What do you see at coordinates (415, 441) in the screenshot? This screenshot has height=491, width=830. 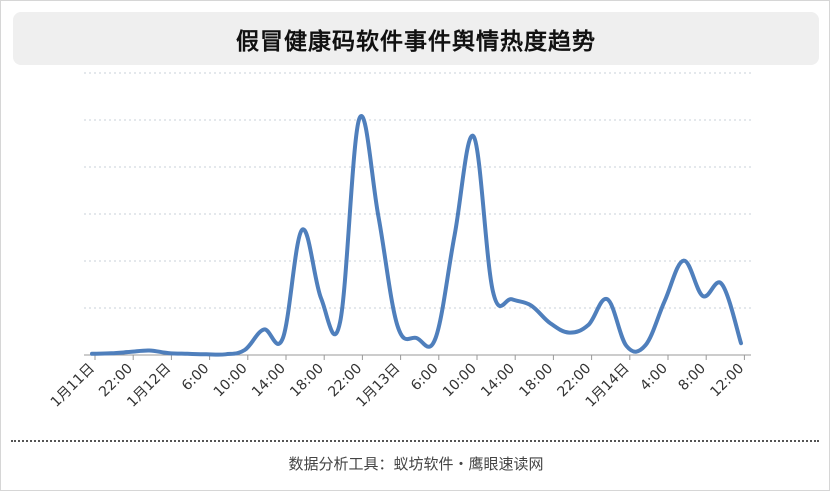 I see `footer-divider` at bounding box center [415, 441].